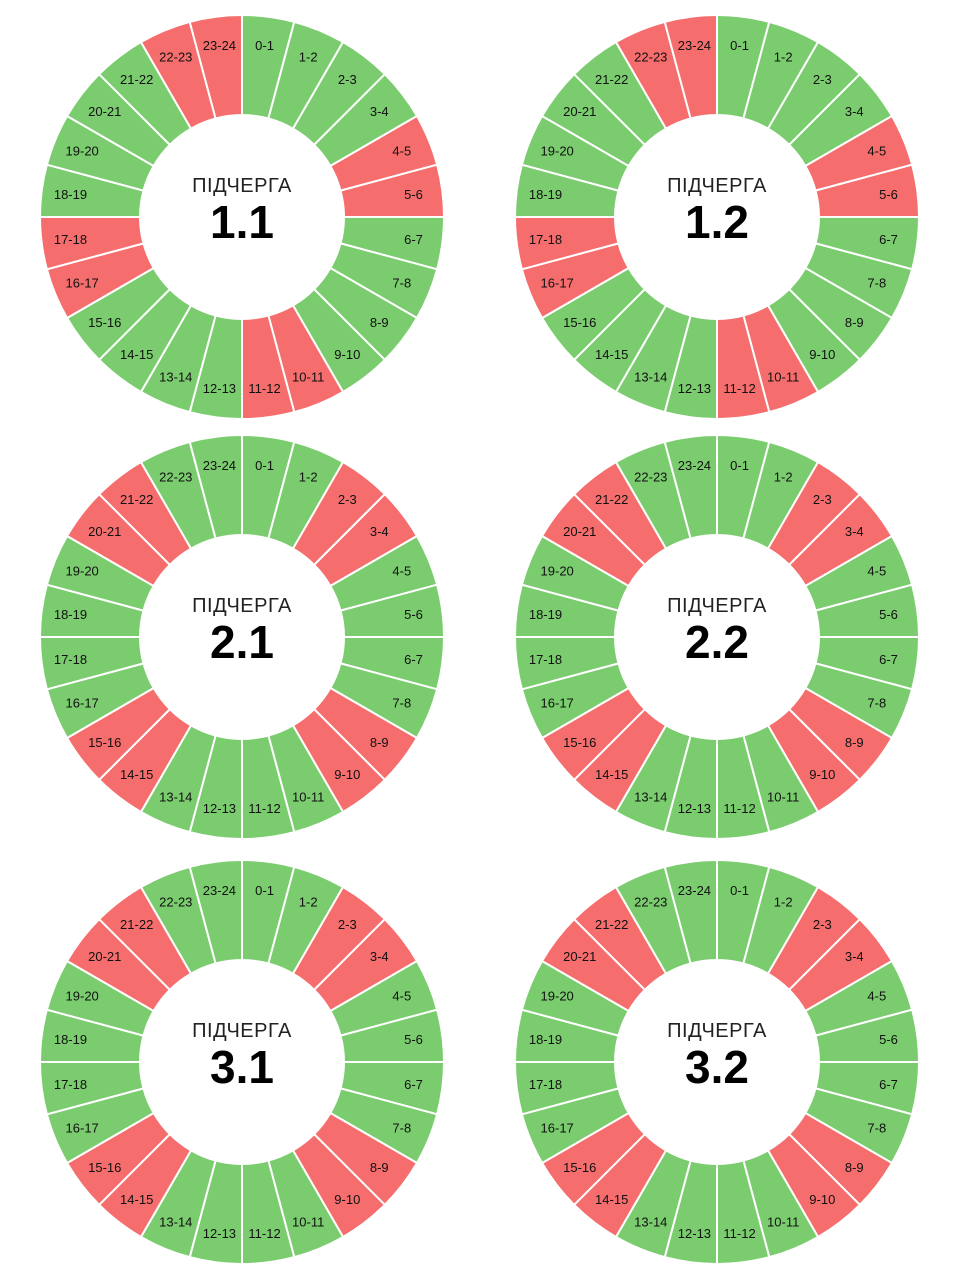 The height and width of the screenshot is (1280, 960). What do you see at coordinates (242, 630) in the screenshot?
I see `queue-label: ПІДЧЕРГА 2.1` at bounding box center [242, 630].